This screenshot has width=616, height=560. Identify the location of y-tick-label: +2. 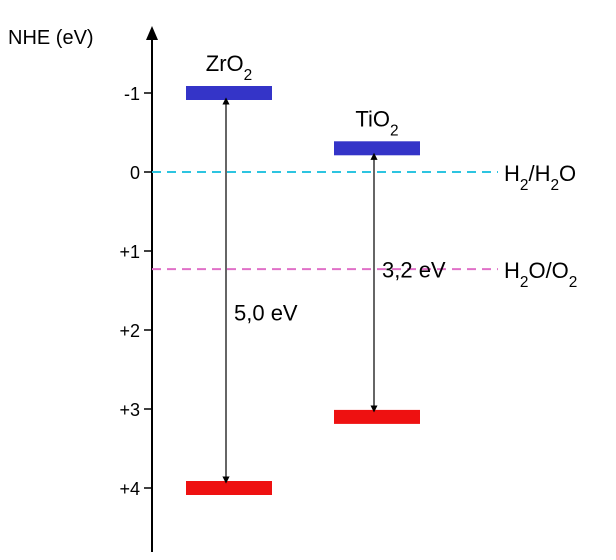
(129, 331).